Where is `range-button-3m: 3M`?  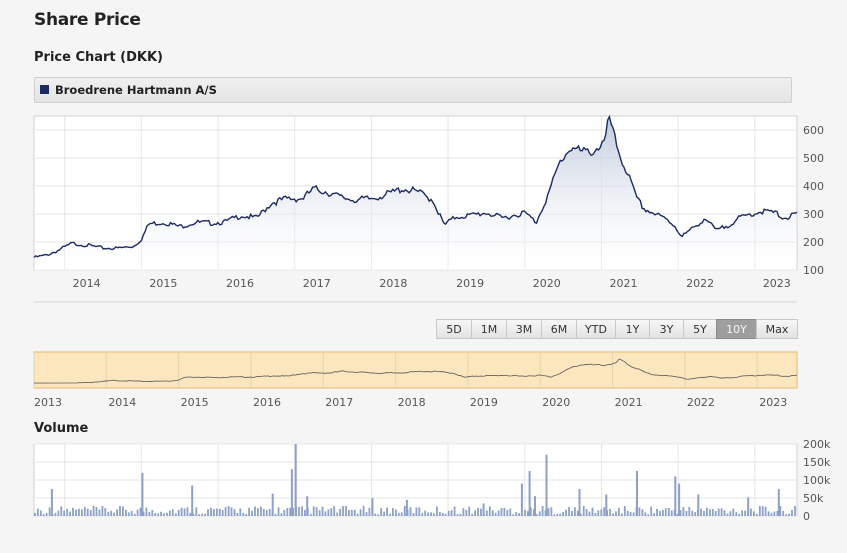 range-button-3m: 3M is located at coordinates (523, 329).